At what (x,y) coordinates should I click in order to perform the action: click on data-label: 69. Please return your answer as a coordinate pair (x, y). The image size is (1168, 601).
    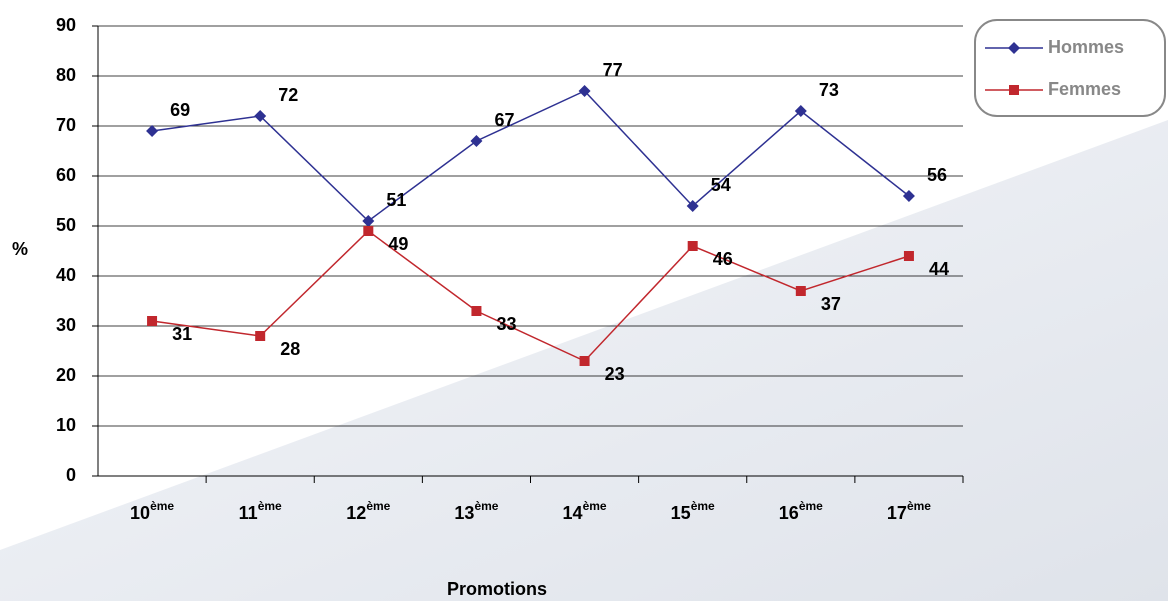
    Looking at the image, I should click on (180, 110).